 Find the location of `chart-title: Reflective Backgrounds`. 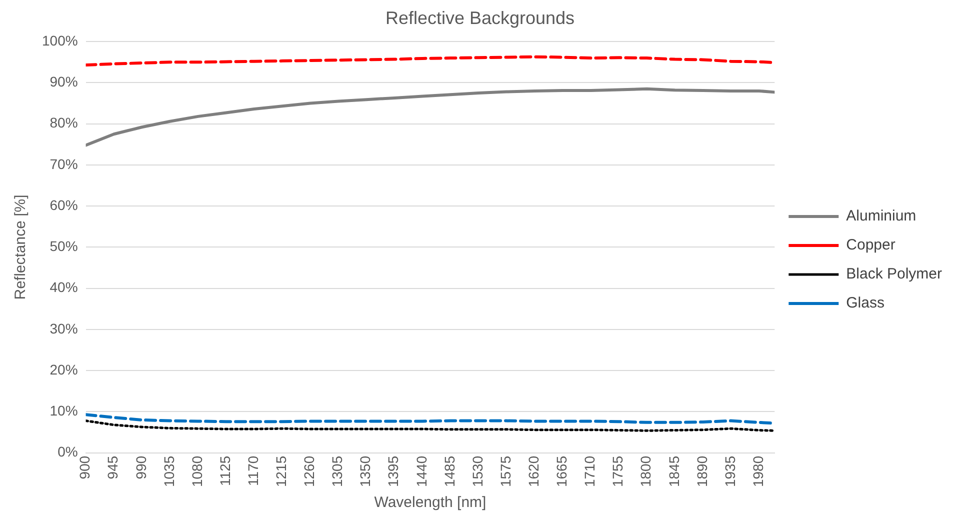

chart-title: Reflective Backgrounds is located at coordinates (480, 18).